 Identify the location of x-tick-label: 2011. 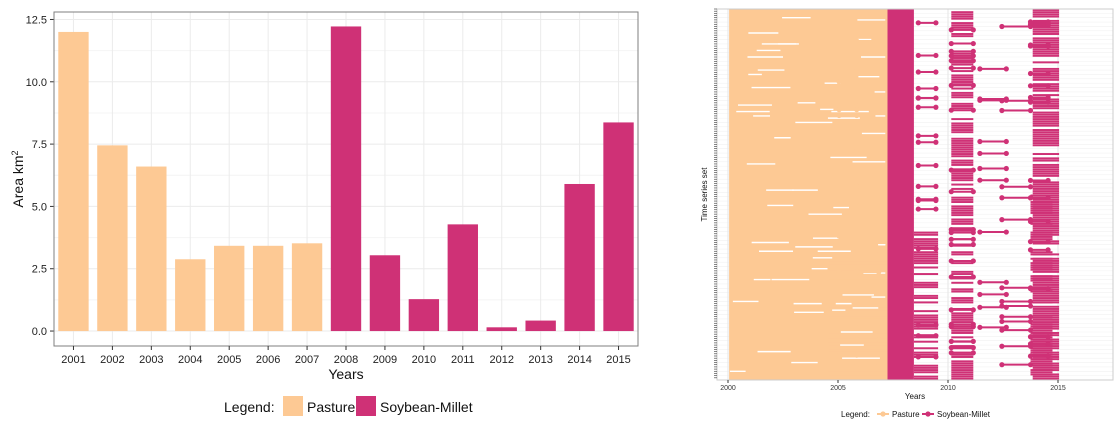
(463, 360).